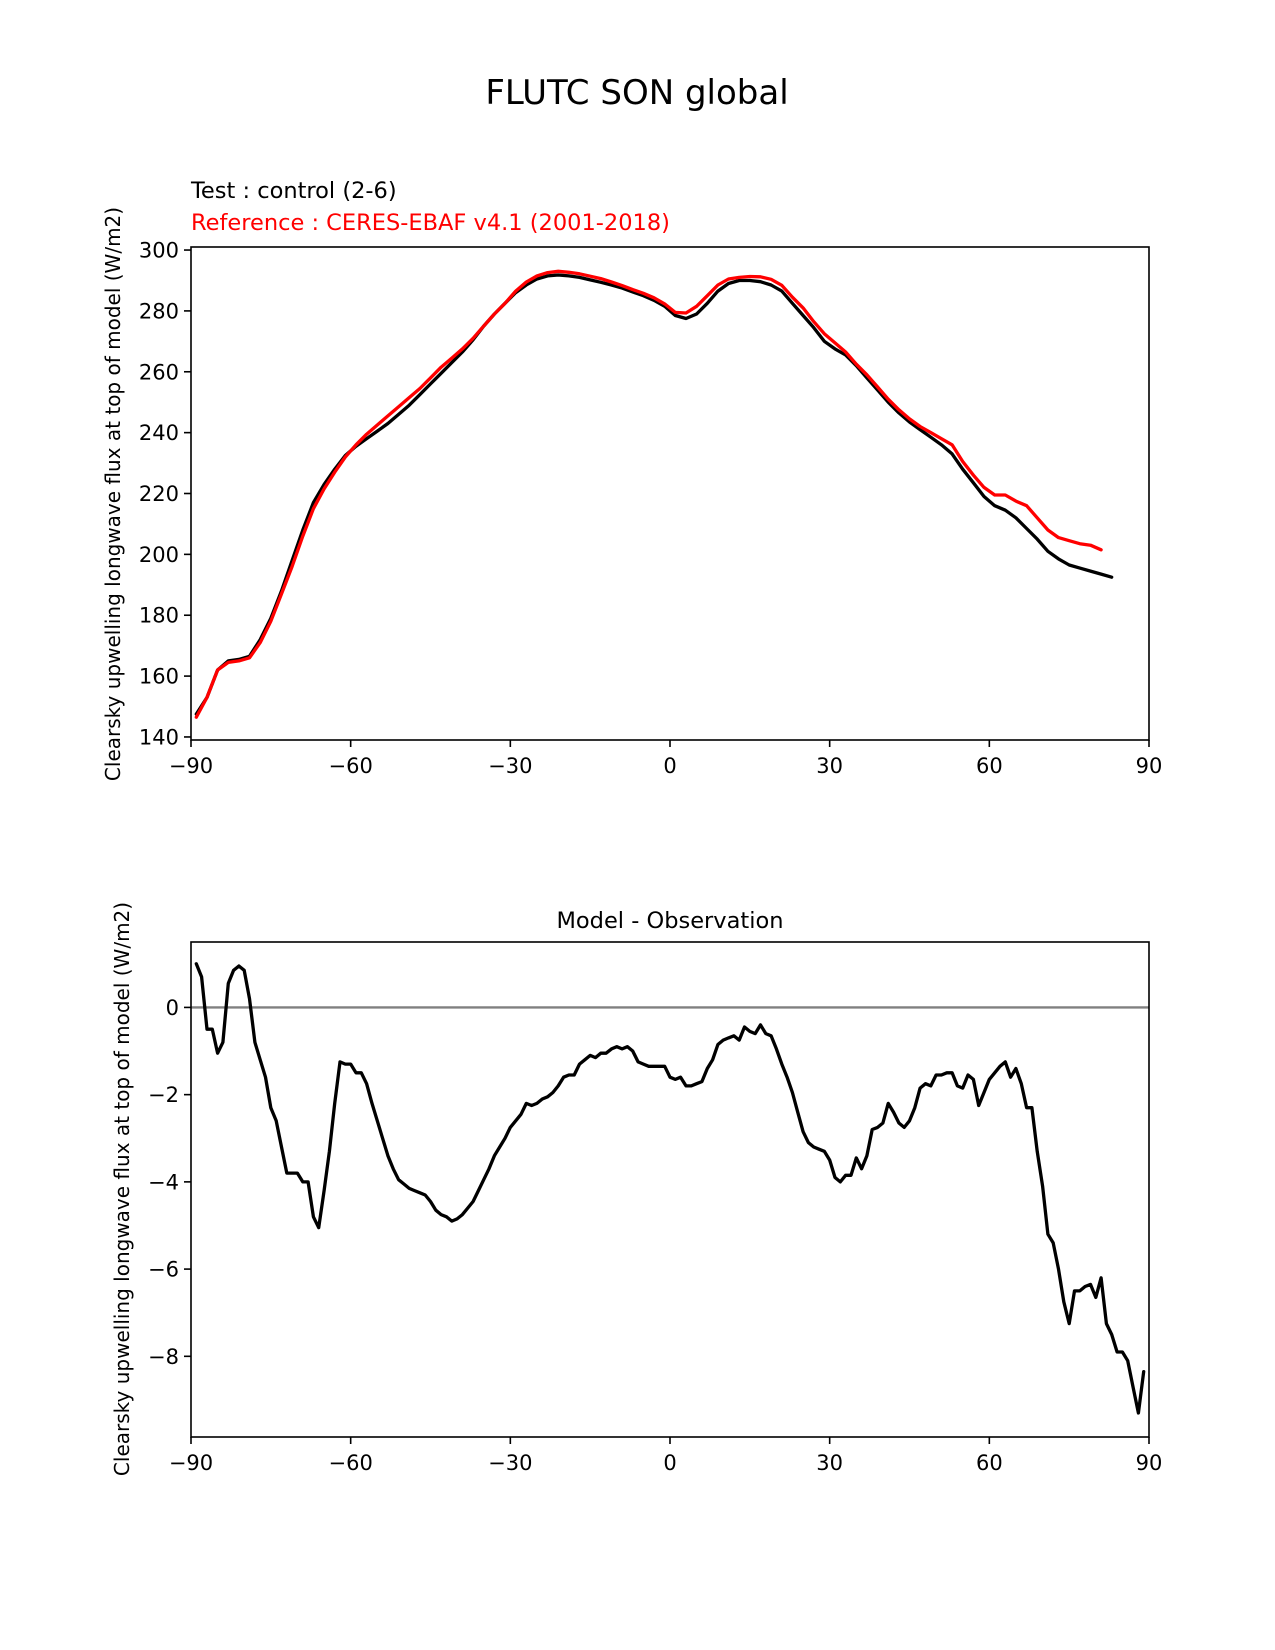 Image resolution: width=1275 pixels, height=1650 pixels. I want to click on top-y-tick-label: 180, so click(159, 616).